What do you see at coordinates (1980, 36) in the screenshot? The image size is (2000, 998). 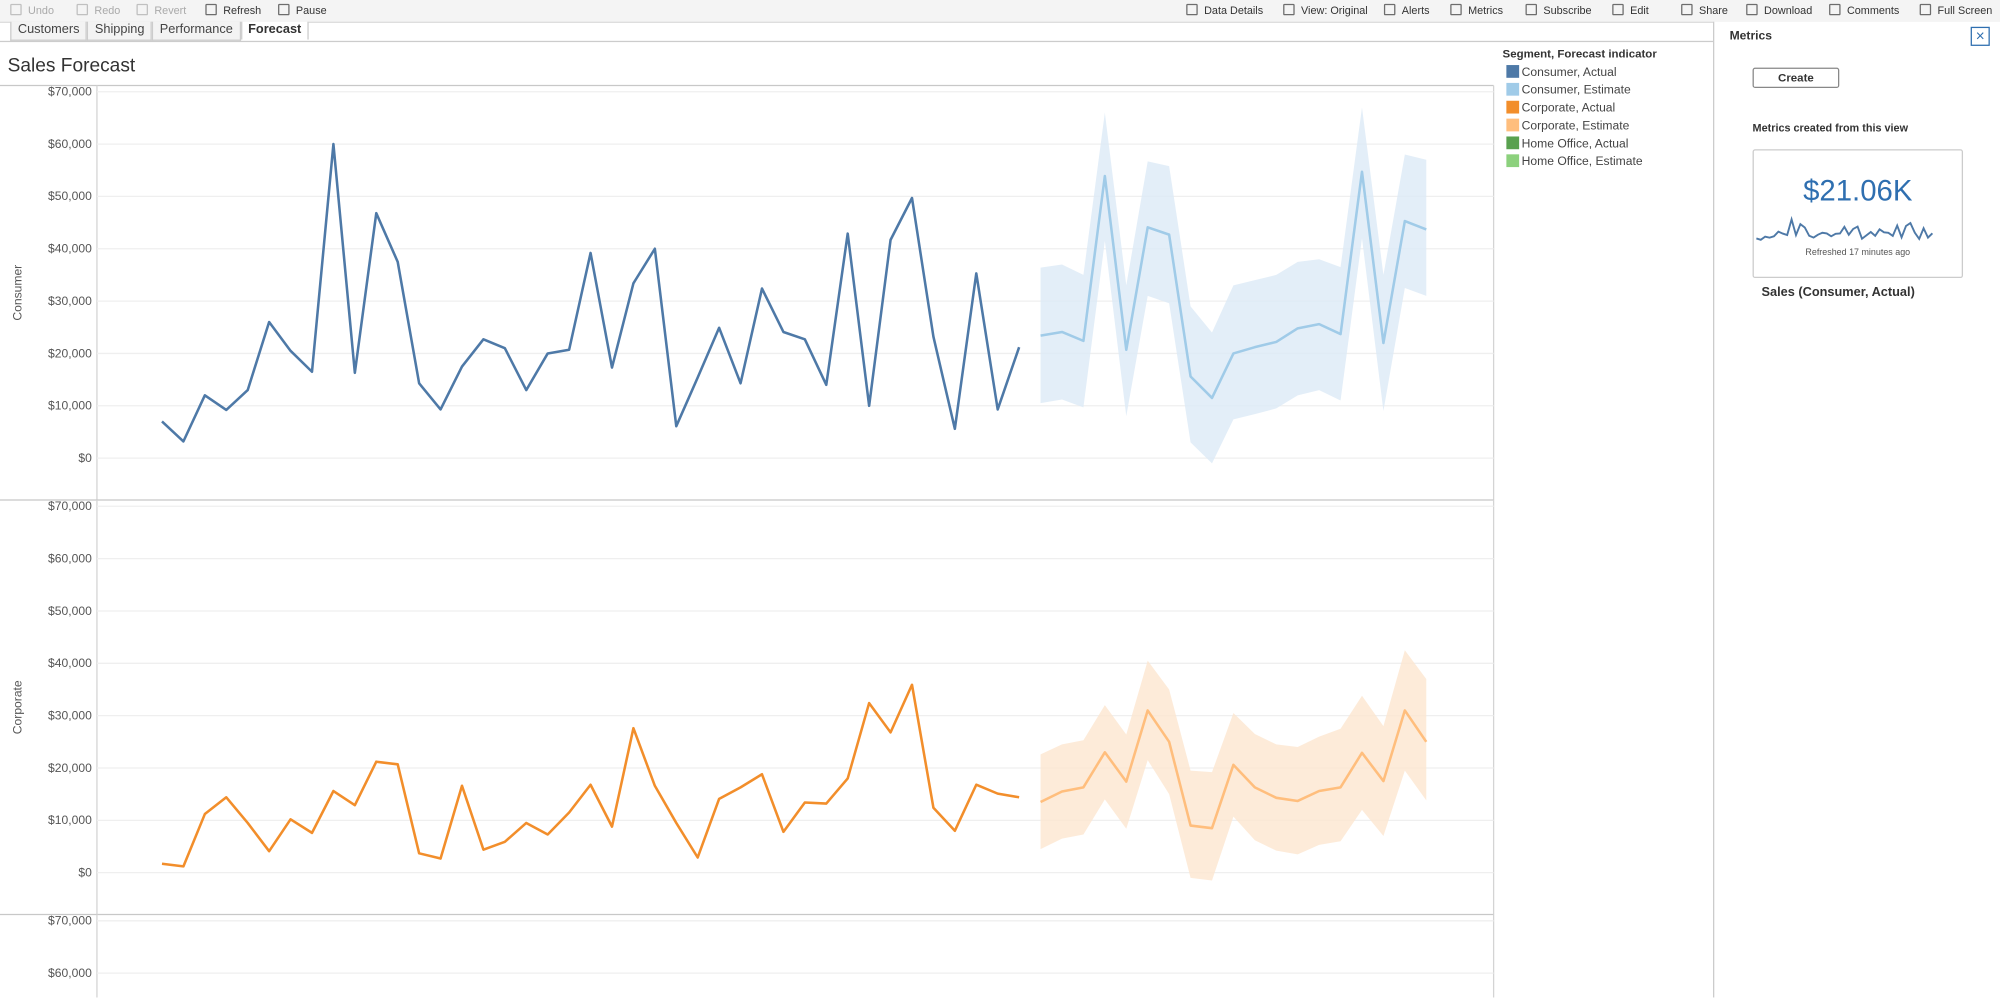 I see `close-button: ×` at bounding box center [1980, 36].